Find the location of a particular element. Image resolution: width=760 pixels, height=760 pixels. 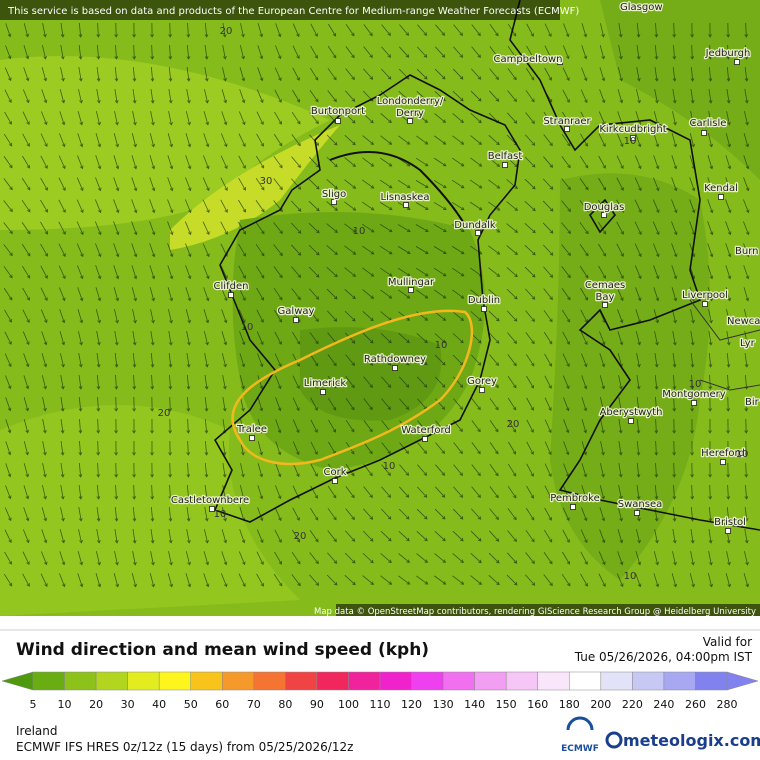

city-label: Dublin is located at coordinates (484, 300).